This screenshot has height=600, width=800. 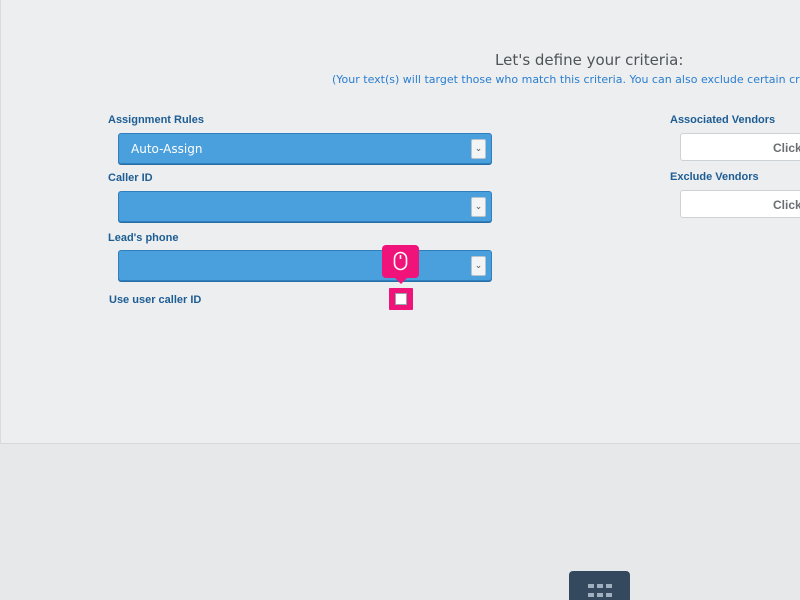 What do you see at coordinates (786, 205) in the screenshot?
I see `exclude-vendors-button-text: Click` at bounding box center [786, 205].